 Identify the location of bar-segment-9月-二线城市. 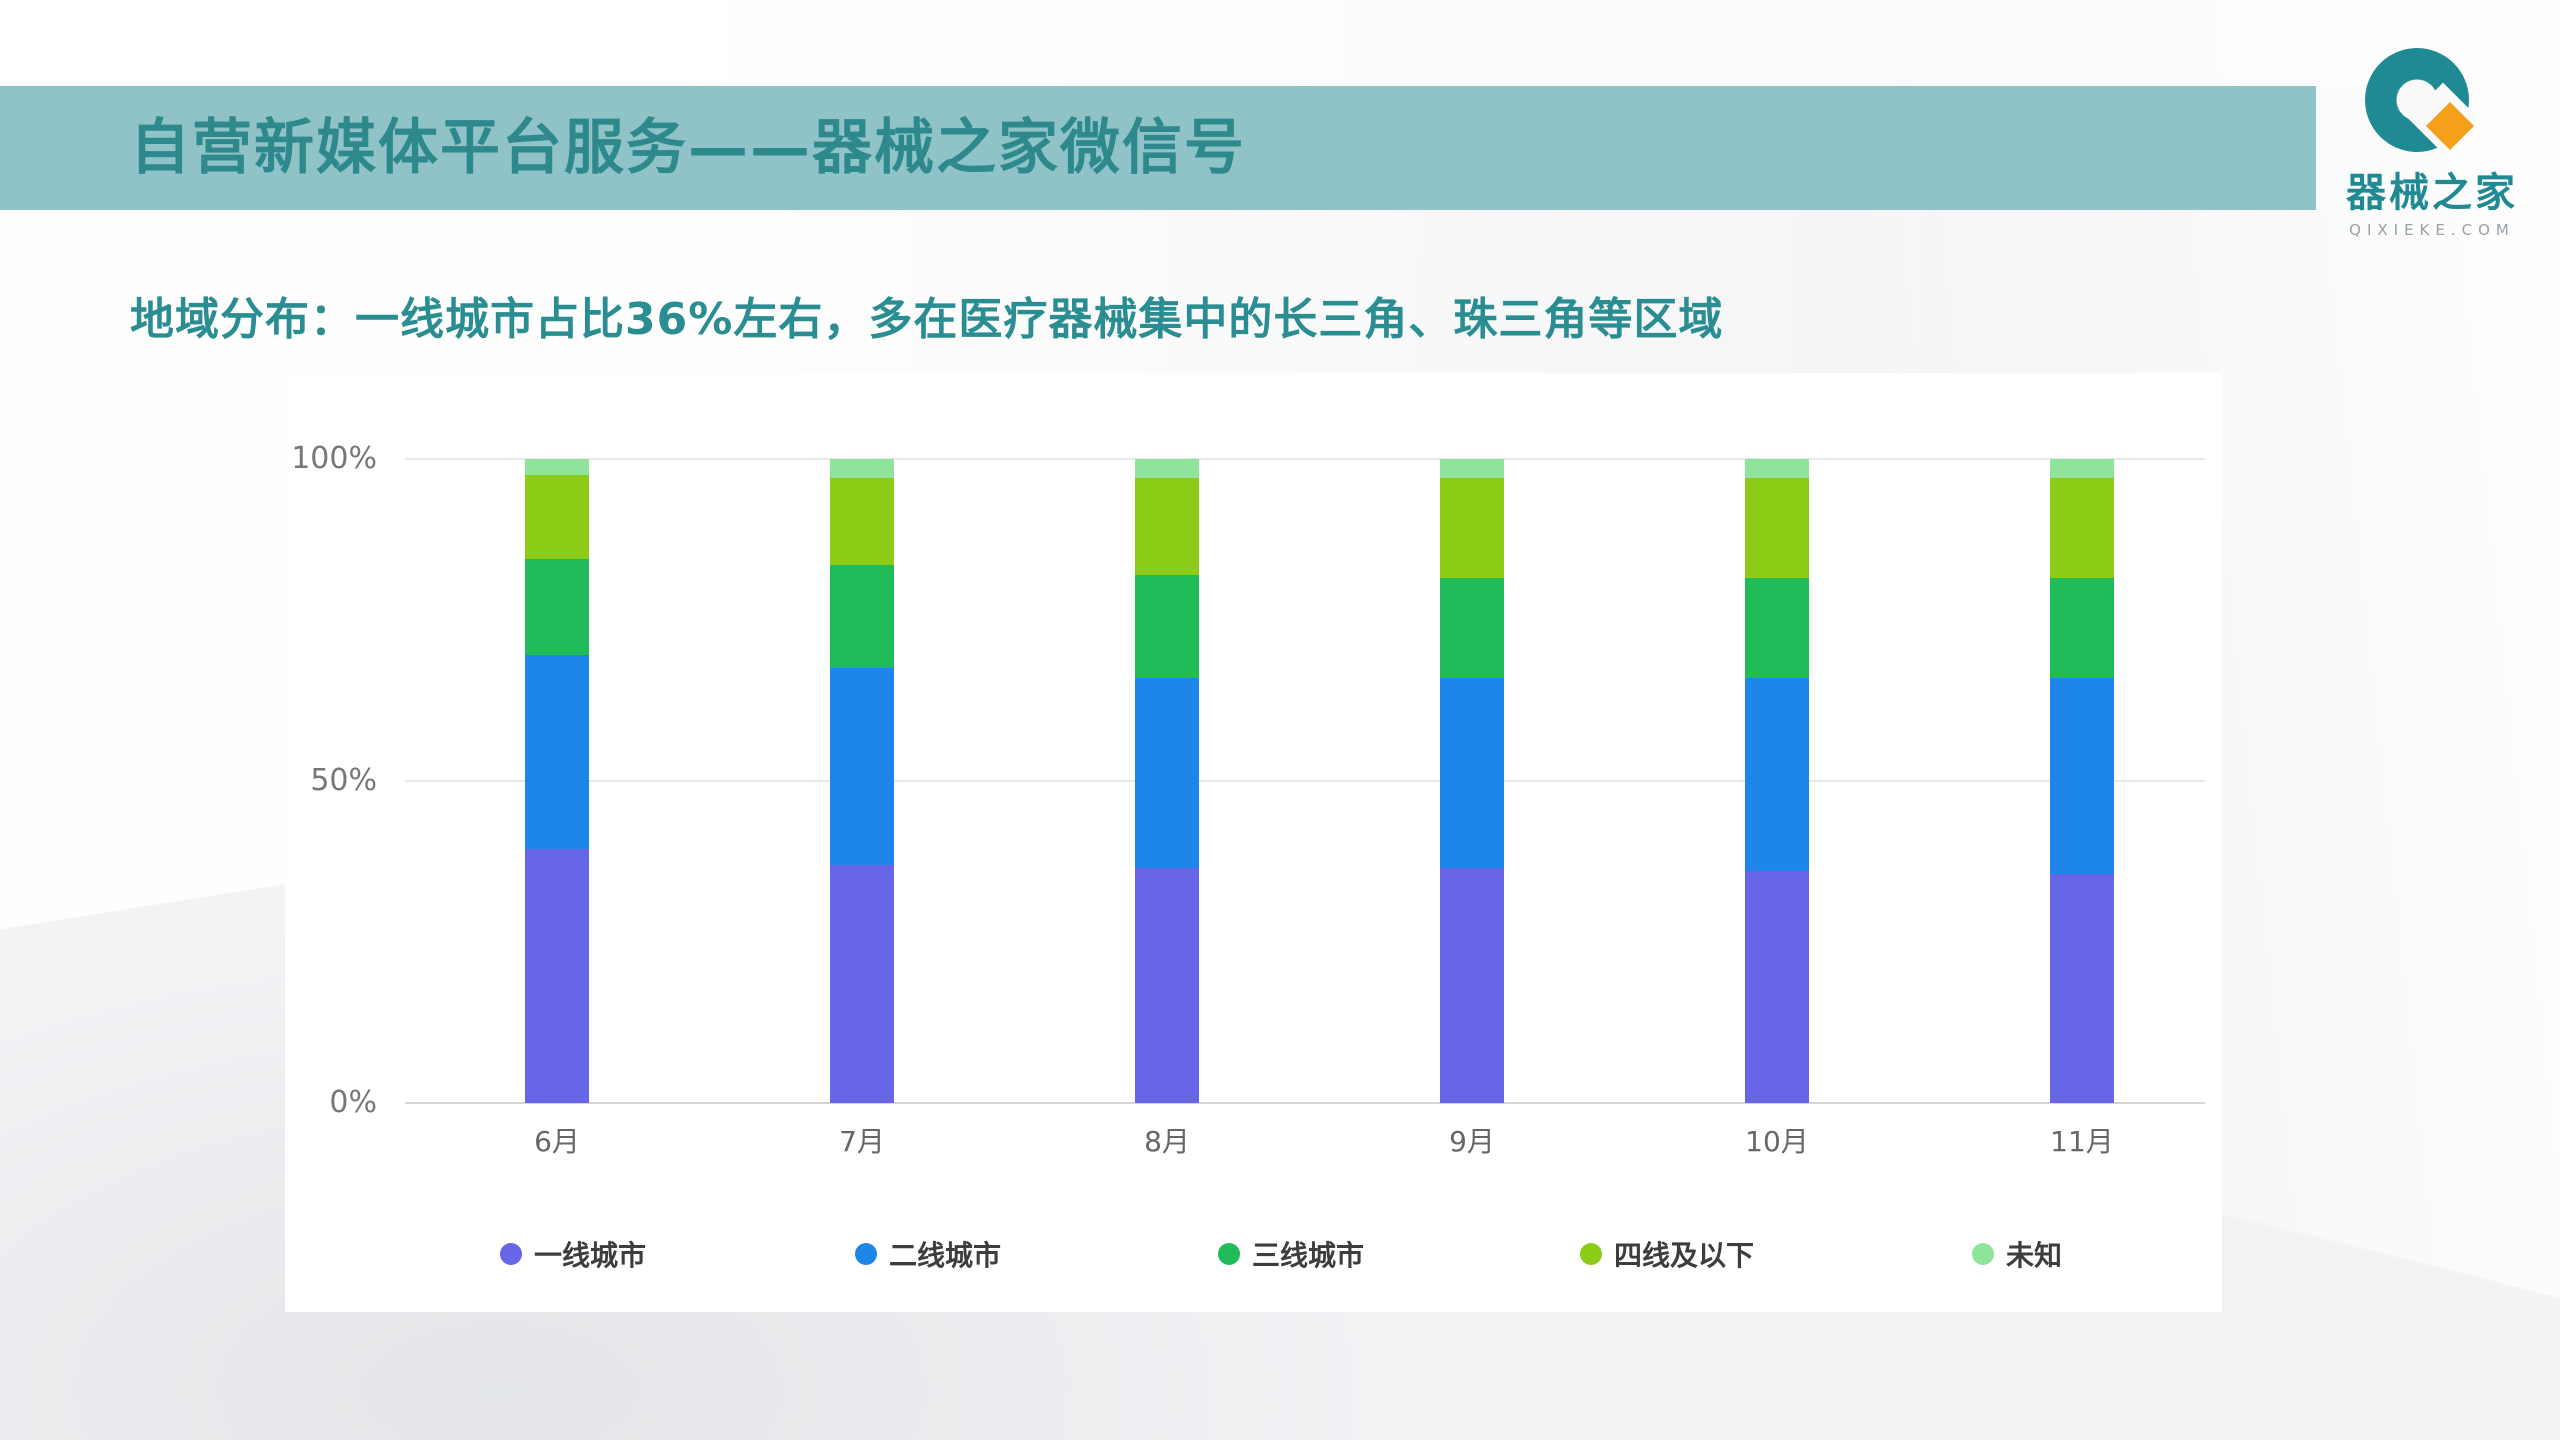
(1472, 772).